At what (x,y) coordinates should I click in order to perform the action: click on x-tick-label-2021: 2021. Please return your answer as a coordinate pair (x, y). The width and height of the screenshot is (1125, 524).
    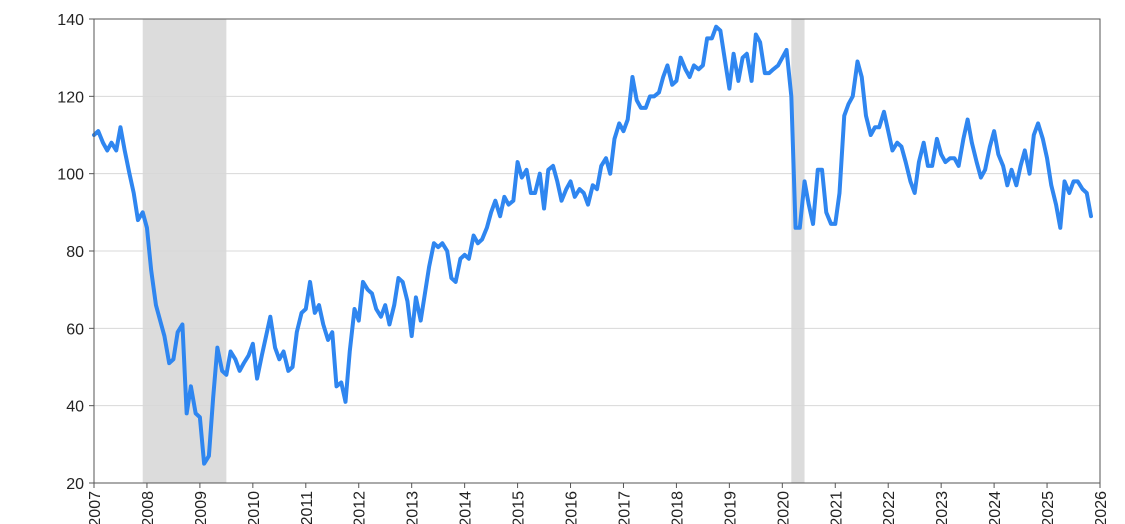
    Looking at the image, I should click on (836, 507).